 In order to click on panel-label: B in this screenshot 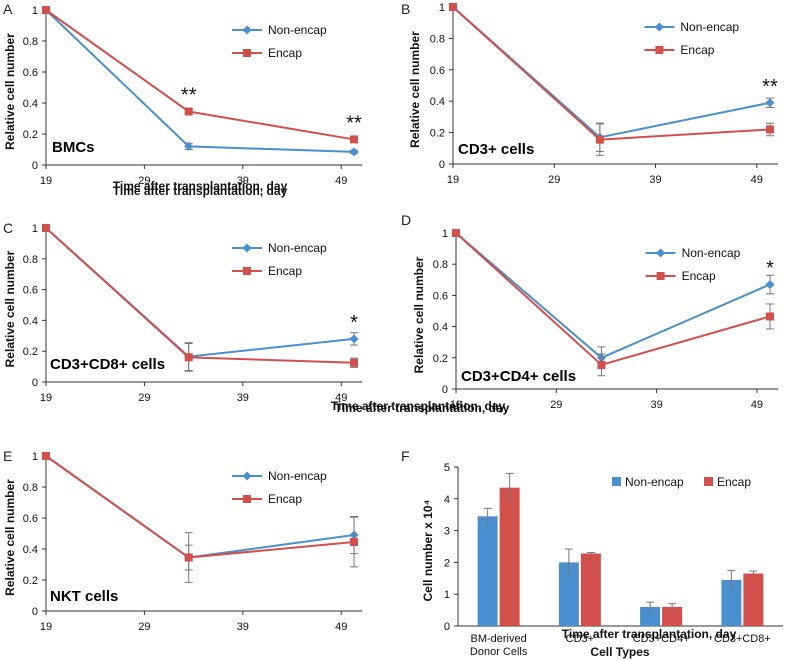, I will do `click(405, 9)`.